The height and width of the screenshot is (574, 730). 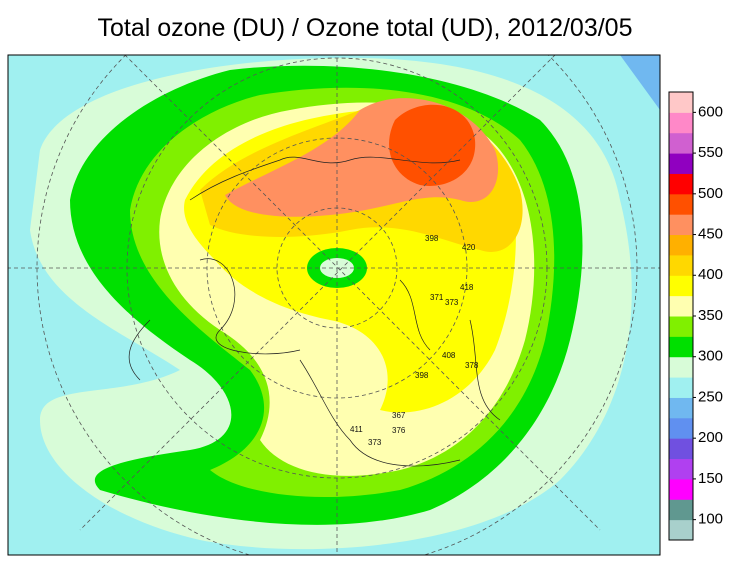 I want to click on colorbar-label: 250, so click(x=710, y=396).